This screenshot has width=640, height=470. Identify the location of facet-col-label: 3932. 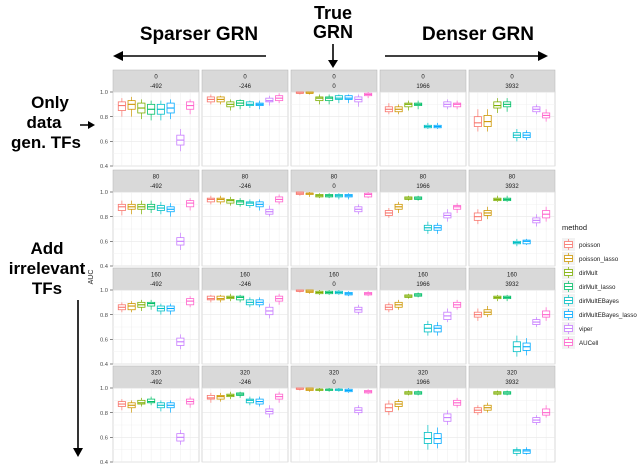
(512, 187).